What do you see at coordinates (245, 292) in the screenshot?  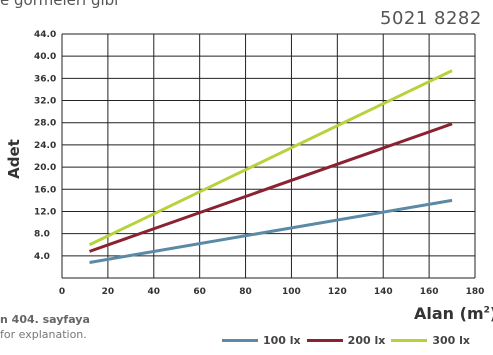 I see `x-tick-label: 80` at bounding box center [245, 292].